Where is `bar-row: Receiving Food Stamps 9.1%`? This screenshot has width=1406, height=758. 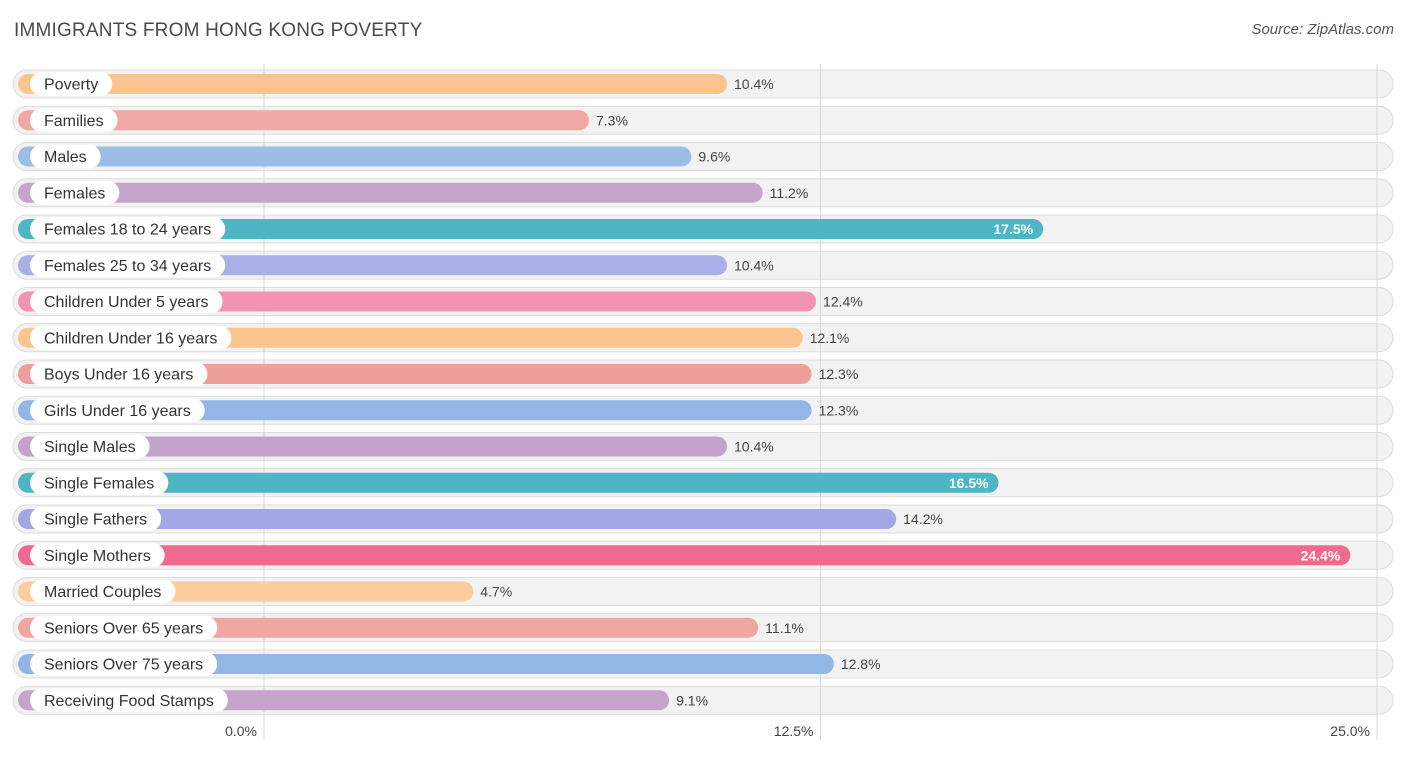
bar-row: Receiving Food Stamps 9.1% is located at coordinates (363, 700).